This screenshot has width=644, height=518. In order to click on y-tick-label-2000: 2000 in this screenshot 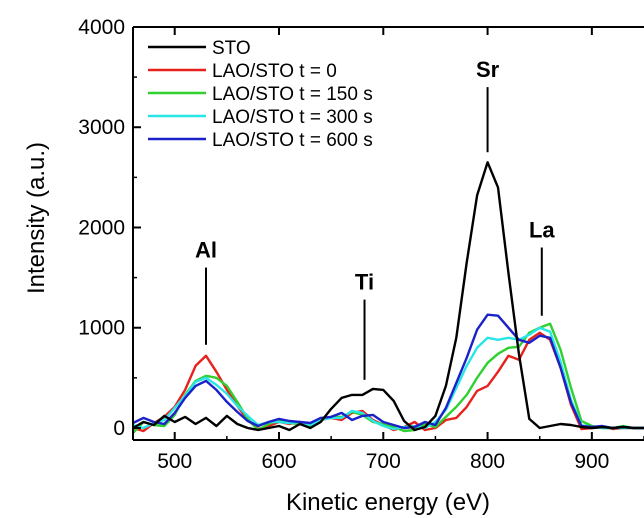, I will do `click(101, 227)`.